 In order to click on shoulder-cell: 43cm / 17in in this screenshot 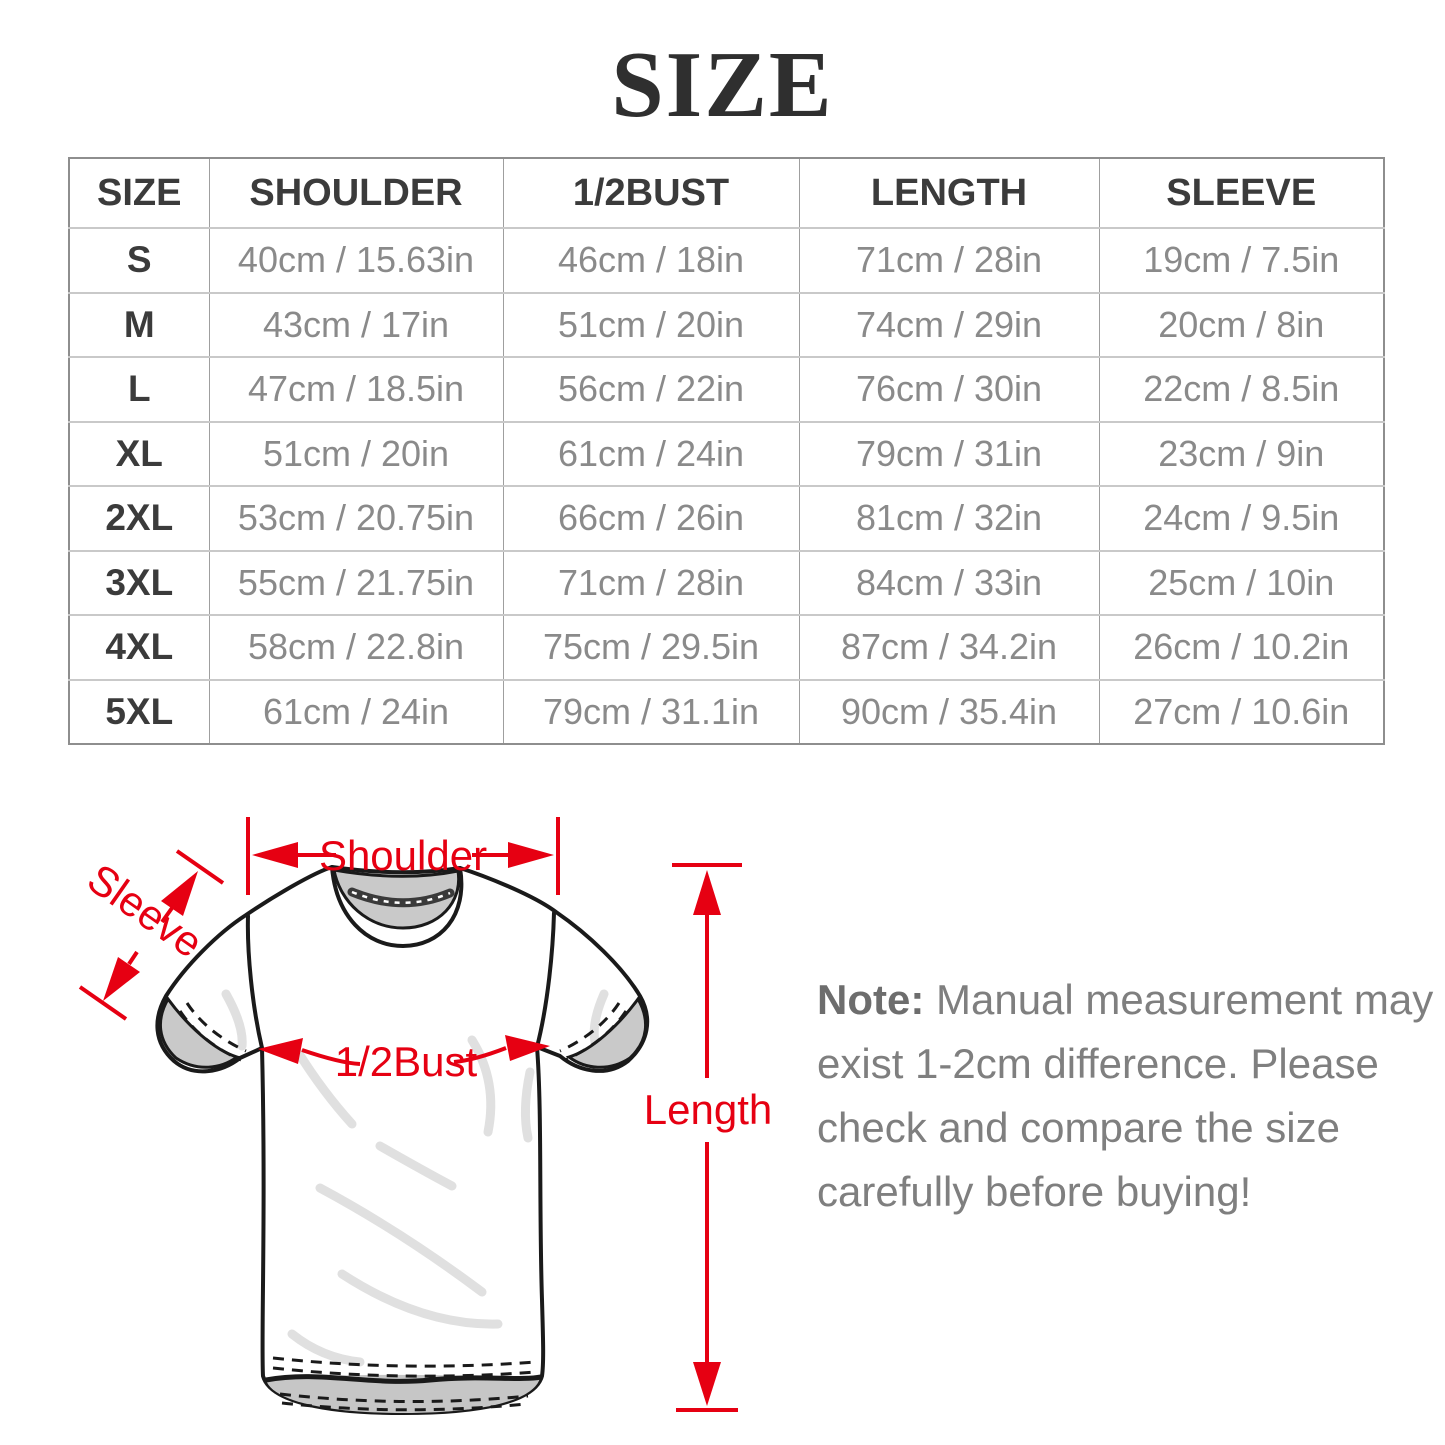, I will do `click(356, 325)`.